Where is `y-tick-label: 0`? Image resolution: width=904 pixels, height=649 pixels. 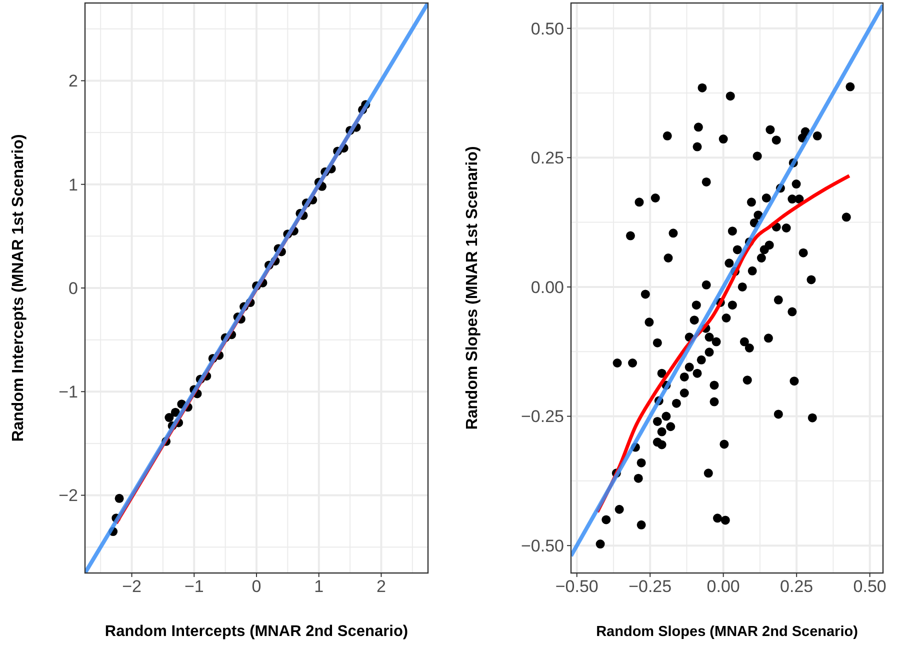
y-tick-label: 0 is located at coordinates (73, 288).